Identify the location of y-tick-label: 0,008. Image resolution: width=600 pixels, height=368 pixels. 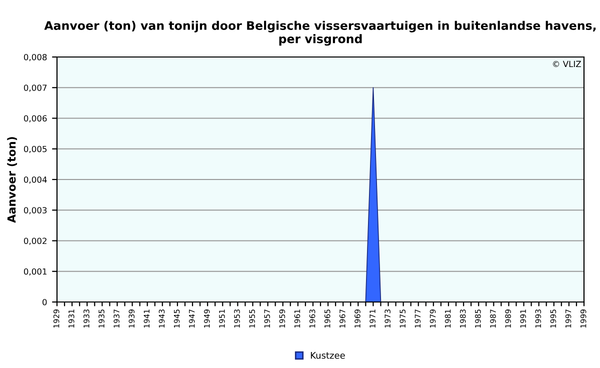
(35, 58).